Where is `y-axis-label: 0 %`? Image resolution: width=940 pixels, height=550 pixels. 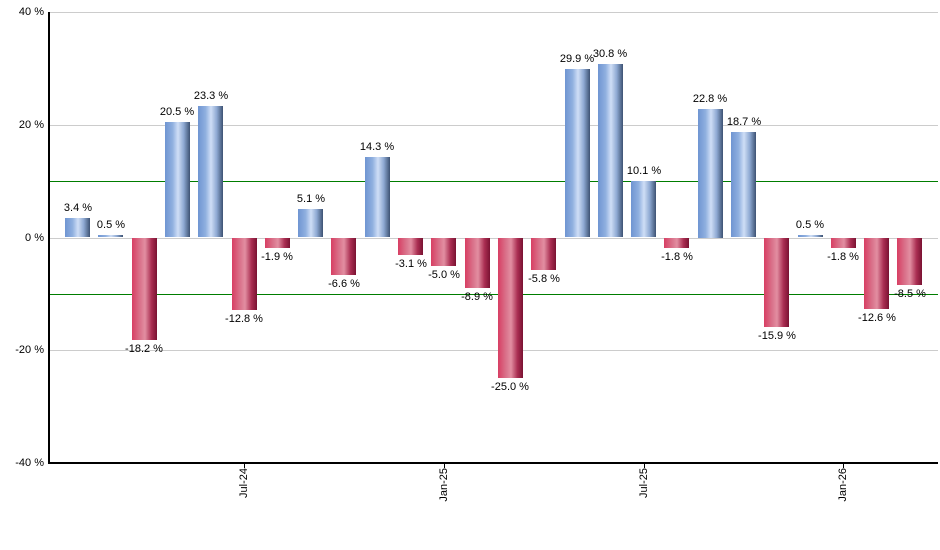 y-axis-label: 0 % is located at coordinates (34, 238).